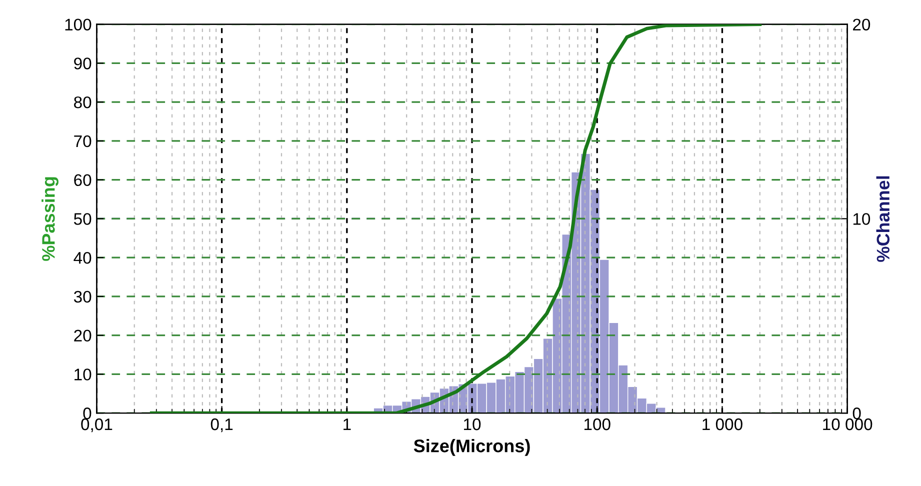 The width and height of the screenshot is (921, 486). What do you see at coordinates (861, 219) in the screenshot?
I see `y2-tick-label: 10` at bounding box center [861, 219].